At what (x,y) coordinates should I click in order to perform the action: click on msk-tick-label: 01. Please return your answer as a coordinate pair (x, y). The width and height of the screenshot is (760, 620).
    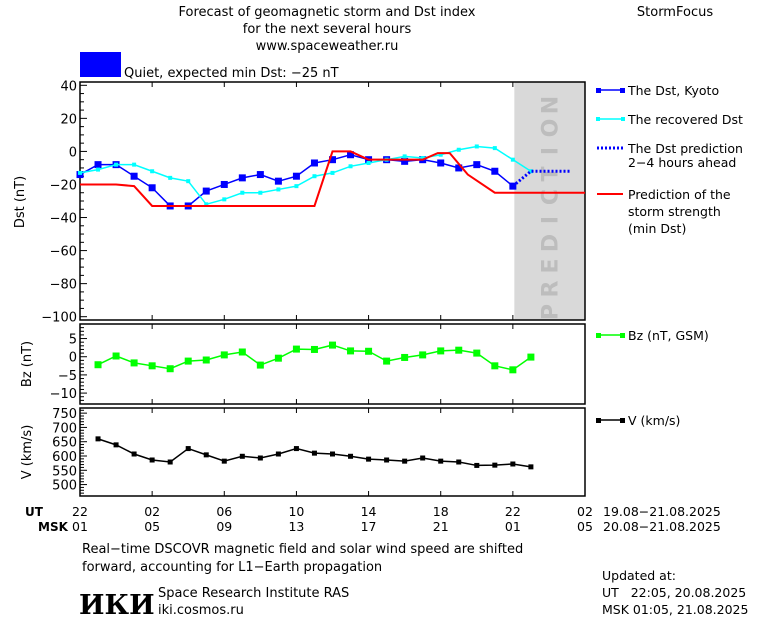
    Looking at the image, I should click on (513, 526).